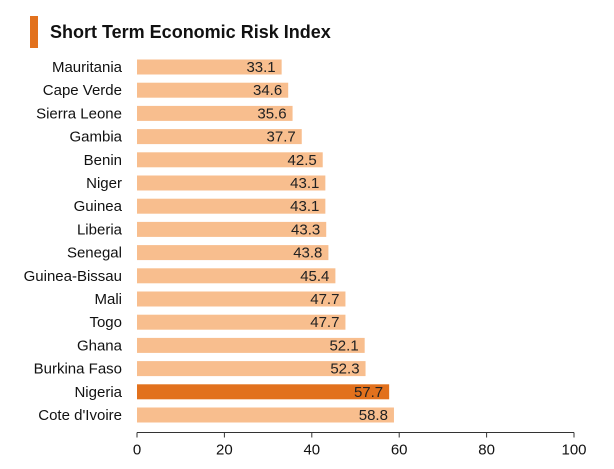 The image size is (614, 469). What do you see at coordinates (302, 160) in the screenshot?
I see `data-label: 42.5` at bounding box center [302, 160].